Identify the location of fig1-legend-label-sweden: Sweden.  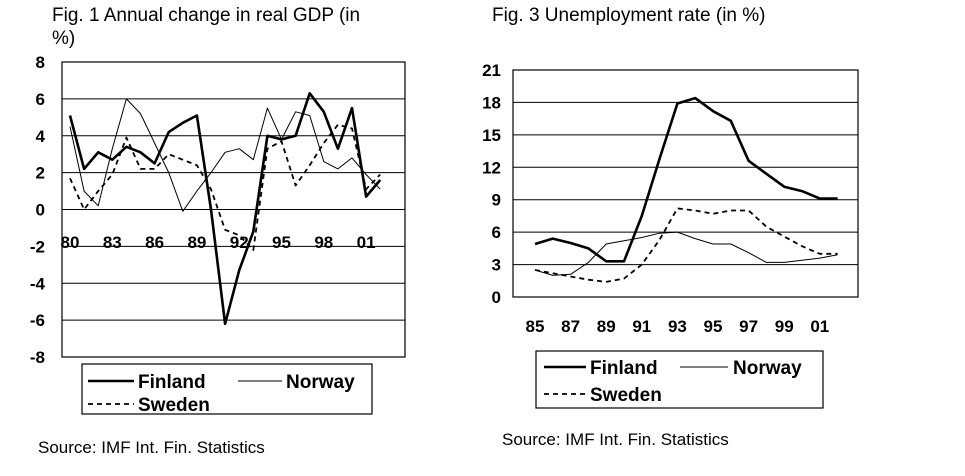
(174, 405).